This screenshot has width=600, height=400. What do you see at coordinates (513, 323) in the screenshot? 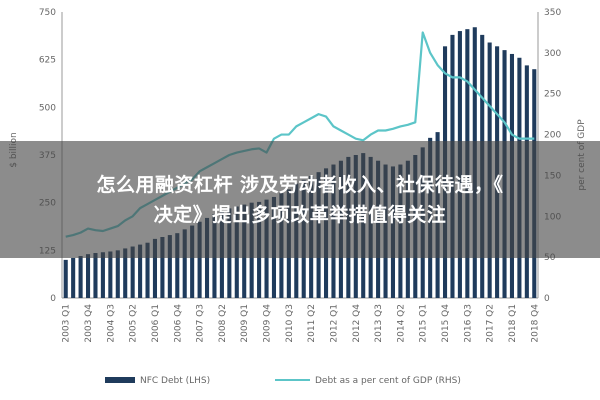
I see `x-tick-label: 2018 Q1` at bounding box center [513, 323].